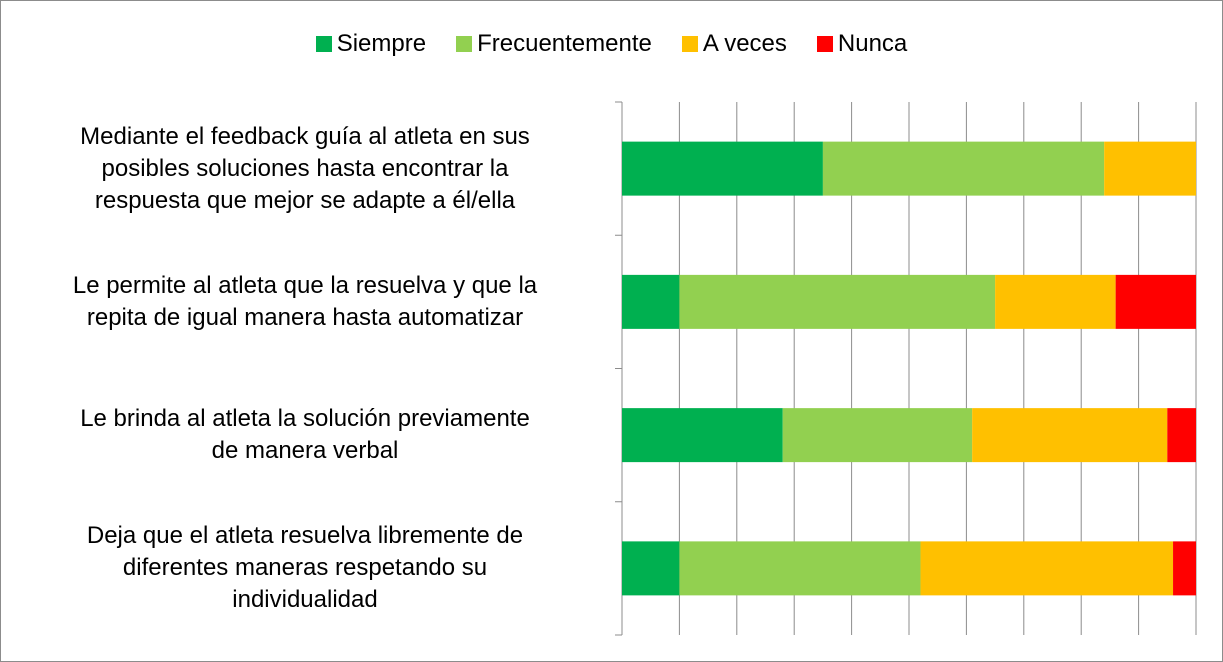  I want to click on legend-label: Siempre, so click(381, 43).